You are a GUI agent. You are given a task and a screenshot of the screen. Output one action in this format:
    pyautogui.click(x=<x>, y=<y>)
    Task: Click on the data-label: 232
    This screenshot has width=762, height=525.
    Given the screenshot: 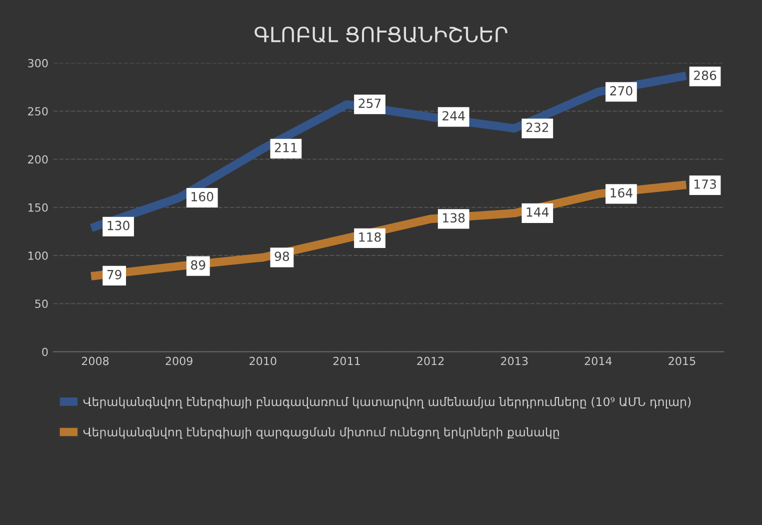 What is the action you would take?
    pyautogui.click(x=537, y=127)
    